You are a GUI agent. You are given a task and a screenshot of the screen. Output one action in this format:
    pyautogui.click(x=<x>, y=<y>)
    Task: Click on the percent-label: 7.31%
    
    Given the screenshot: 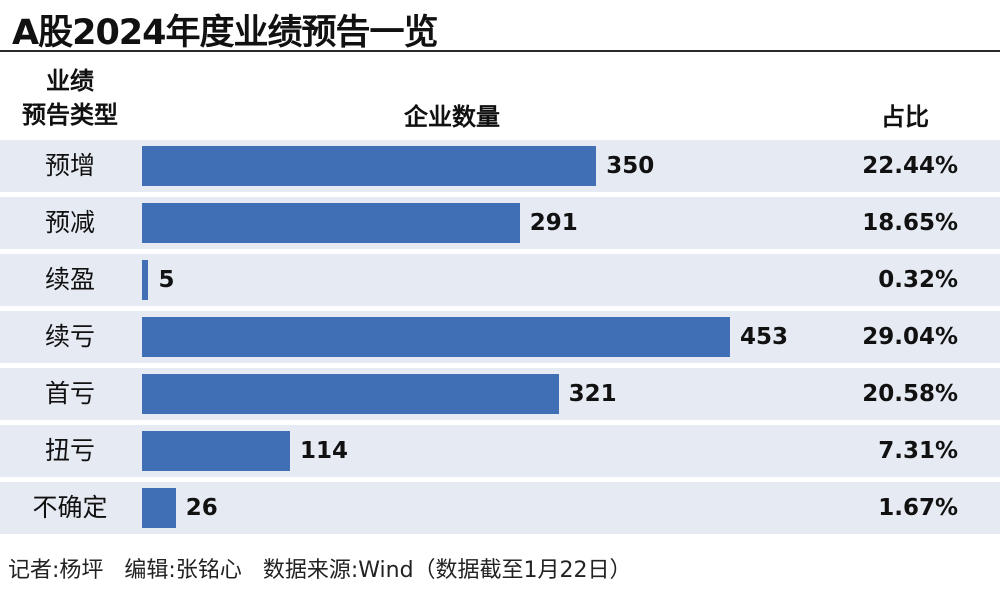 What is the action you would take?
    pyautogui.click(x=918, y=451)
    